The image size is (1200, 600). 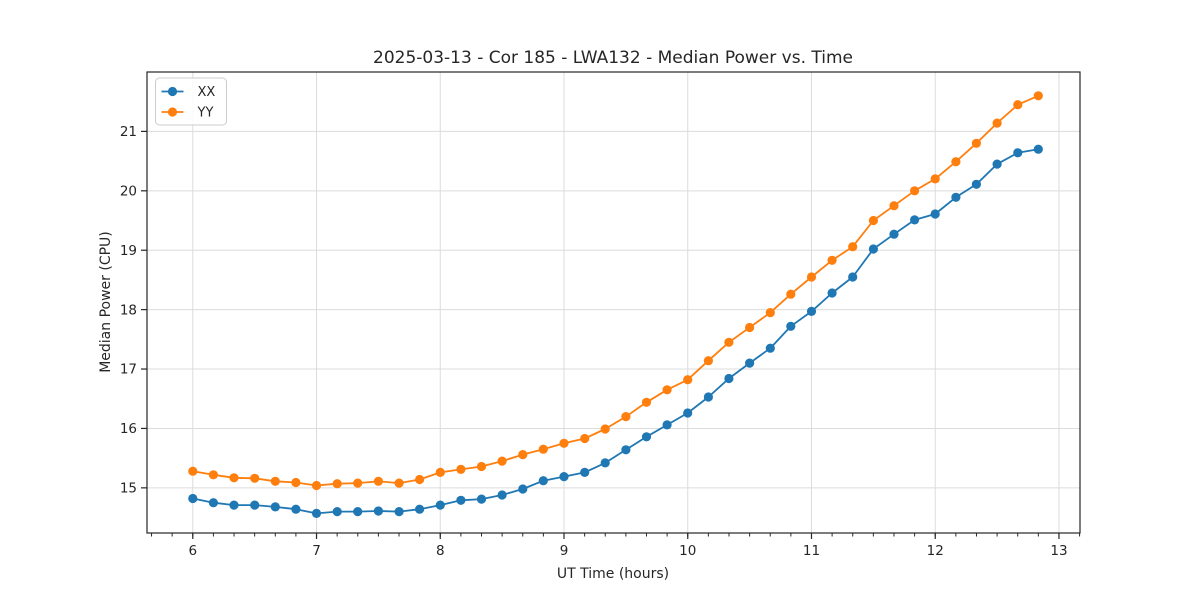 What do you see at coordinates (316, 551) in the screenshot?
I see `x-tick-label: 7` at bounding box center [316, 551].